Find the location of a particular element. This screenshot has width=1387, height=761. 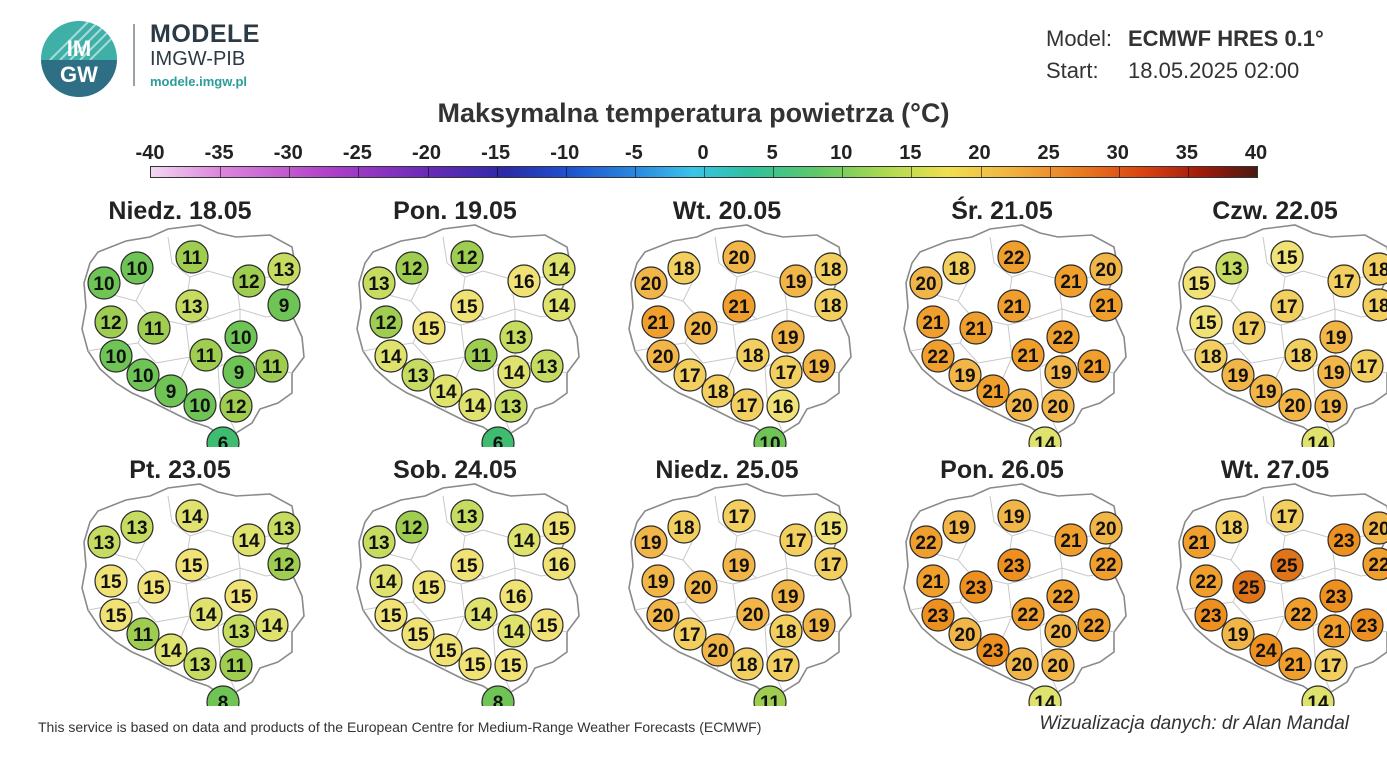

scale-tick-label: -40 is located at coordinates (150, 153).